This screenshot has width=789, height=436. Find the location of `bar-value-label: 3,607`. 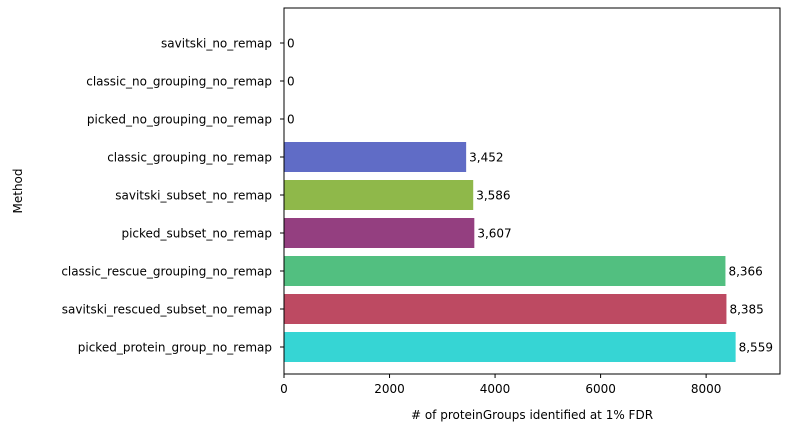

bar-value-label: 3,607 is located at coordinates (494, 234).